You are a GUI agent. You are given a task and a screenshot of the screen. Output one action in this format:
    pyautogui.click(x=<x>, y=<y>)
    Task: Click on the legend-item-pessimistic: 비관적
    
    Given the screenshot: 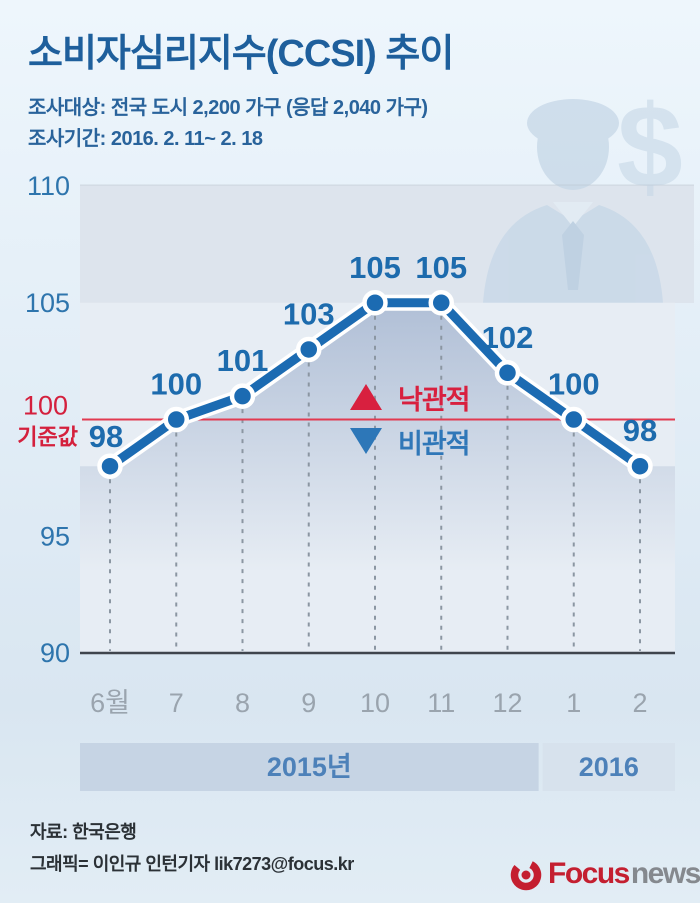 What is the action you would take?
    pyautogui.click(x=410, y=441)
    